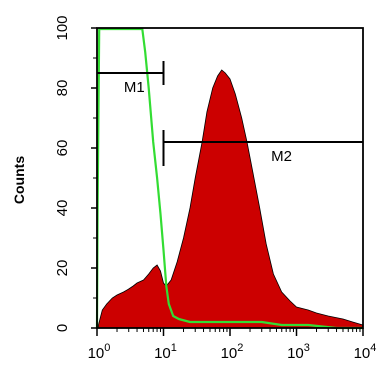 Image resolution: width=379 pixels, height=368 pixels. Describe the element at coordinates (281, 156) in the screenshot. I see `m2-label: M2` at that location.